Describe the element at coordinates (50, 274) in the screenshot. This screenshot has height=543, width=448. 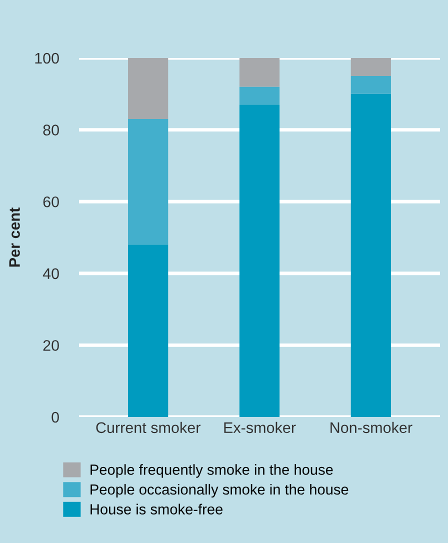
I see `y-tick-label: 40` at that location.